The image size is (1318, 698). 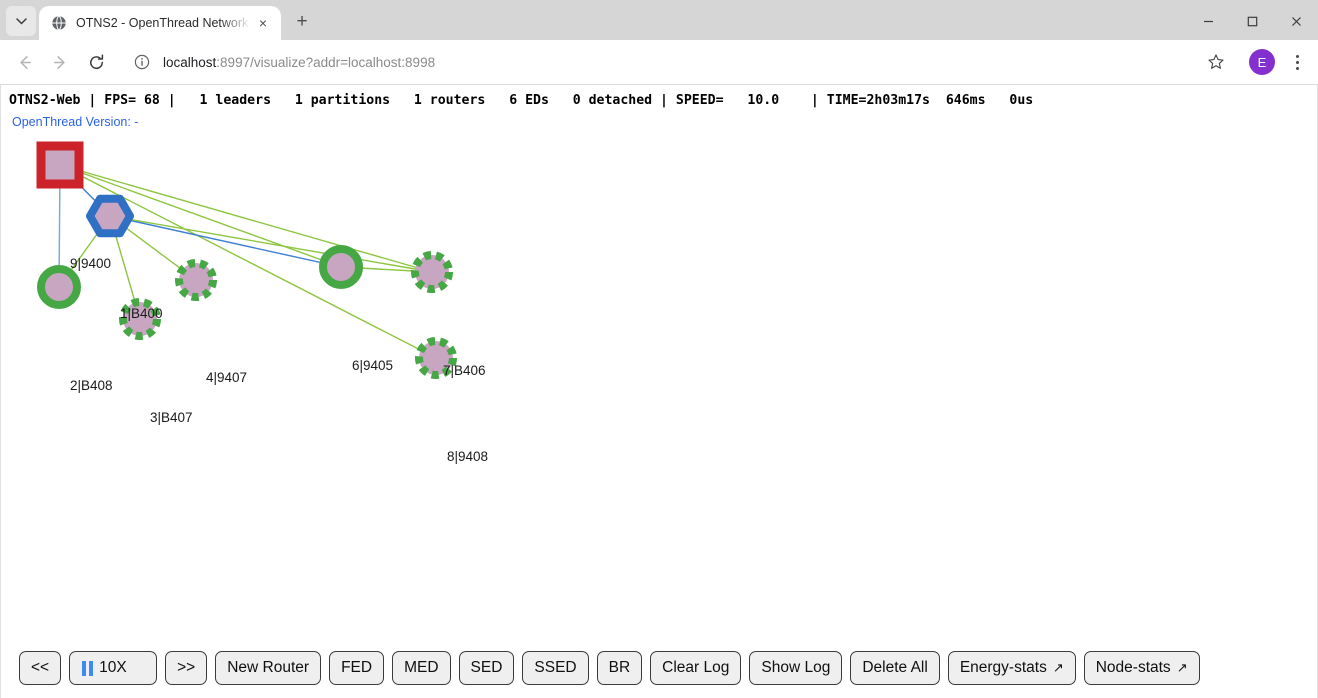 I want to click on new-br-button-label: BR, so click(x=619, y=667).